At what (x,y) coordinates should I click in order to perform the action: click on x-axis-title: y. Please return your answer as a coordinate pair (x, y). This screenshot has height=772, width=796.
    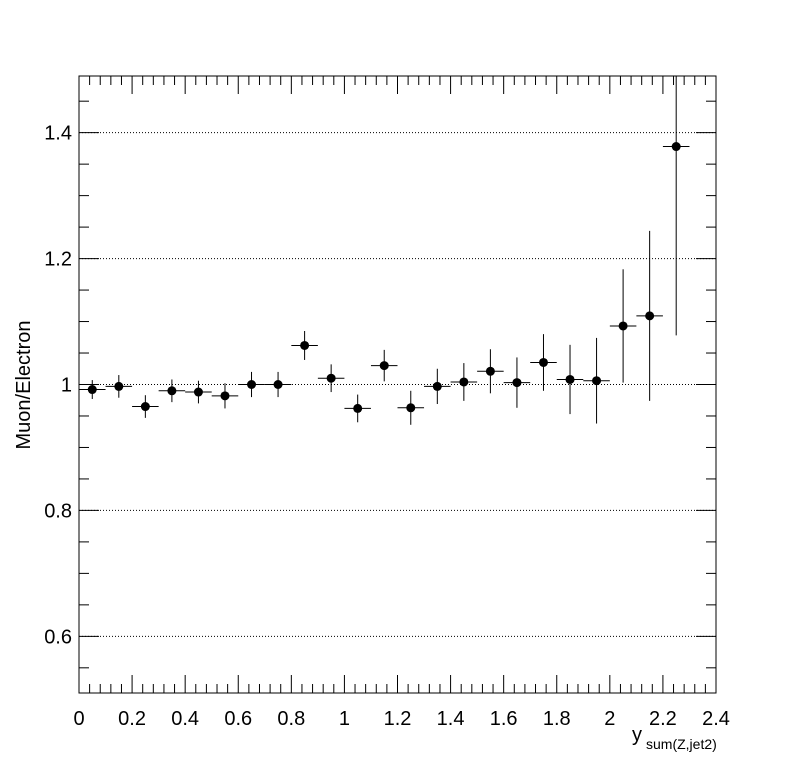
    Looking at the image, I should click on (637, 735).